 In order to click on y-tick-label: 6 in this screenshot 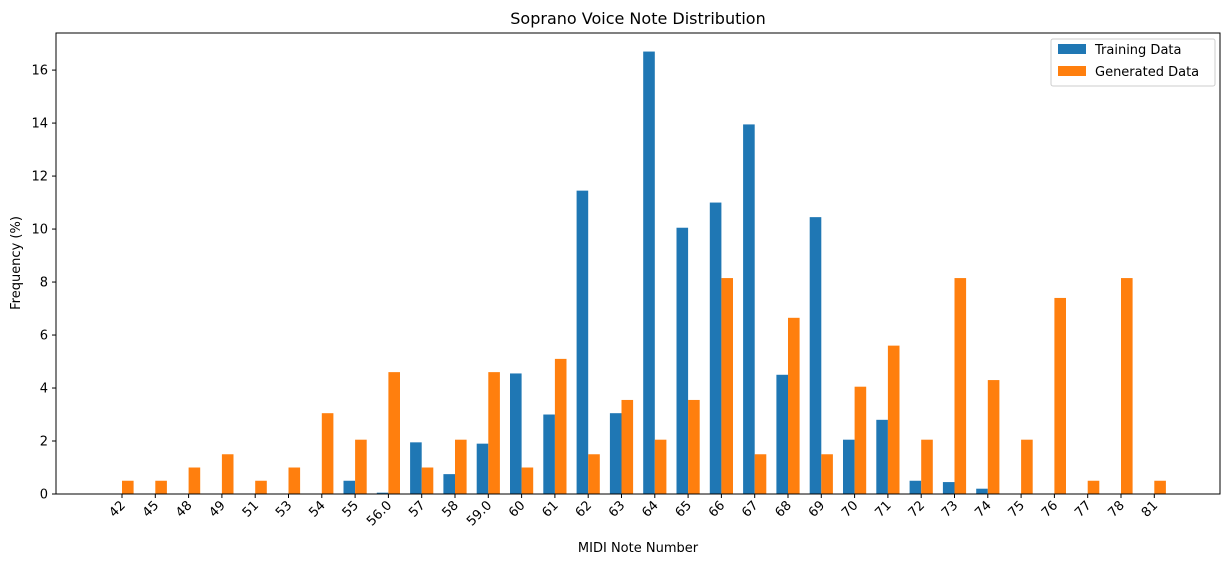, I will do `click(44, 336)`.